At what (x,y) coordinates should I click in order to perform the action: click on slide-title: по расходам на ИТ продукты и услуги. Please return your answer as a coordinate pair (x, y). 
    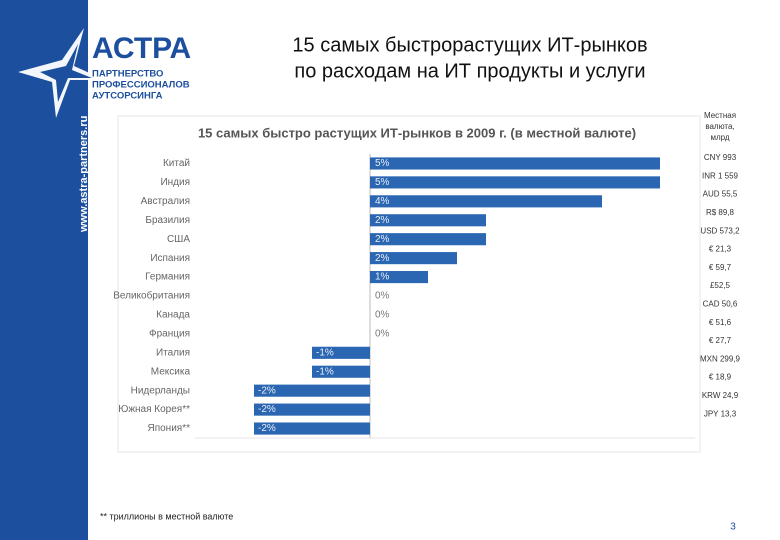
    Looking at the image, I should click on (469, 71).